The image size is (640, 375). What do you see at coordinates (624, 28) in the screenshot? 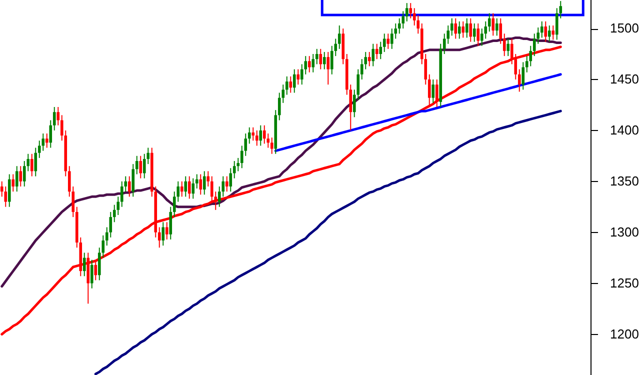
I see `y-tick-label: 1500` at bounding box center [624, 28].